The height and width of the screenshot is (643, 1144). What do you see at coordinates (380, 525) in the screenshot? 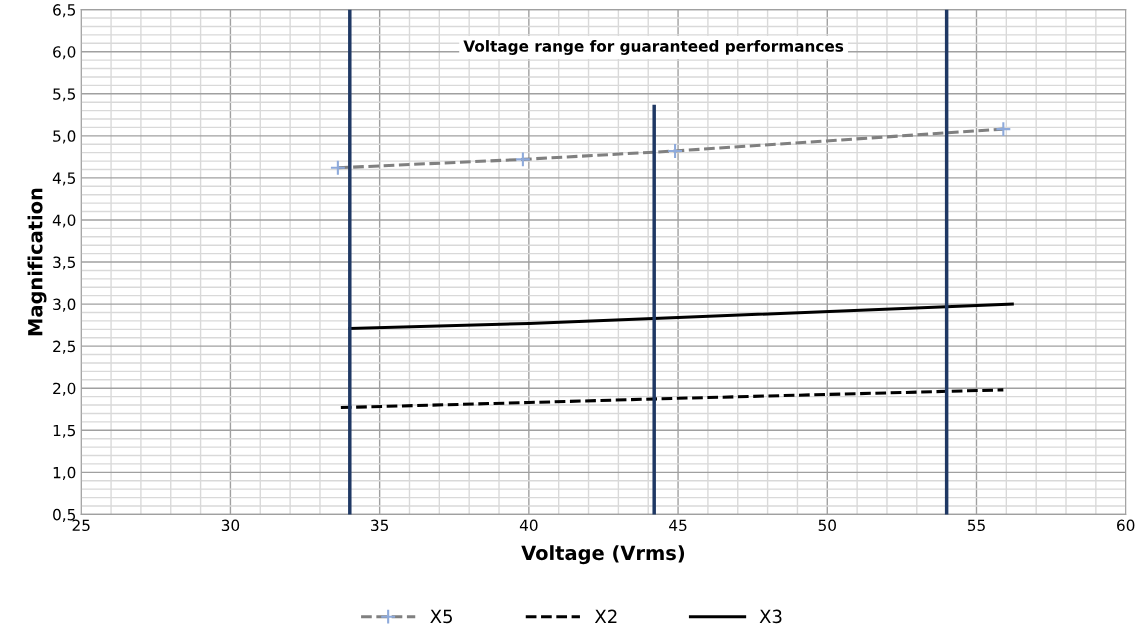
I see `x-tick-label: 35` at bounding box center [380, 525].